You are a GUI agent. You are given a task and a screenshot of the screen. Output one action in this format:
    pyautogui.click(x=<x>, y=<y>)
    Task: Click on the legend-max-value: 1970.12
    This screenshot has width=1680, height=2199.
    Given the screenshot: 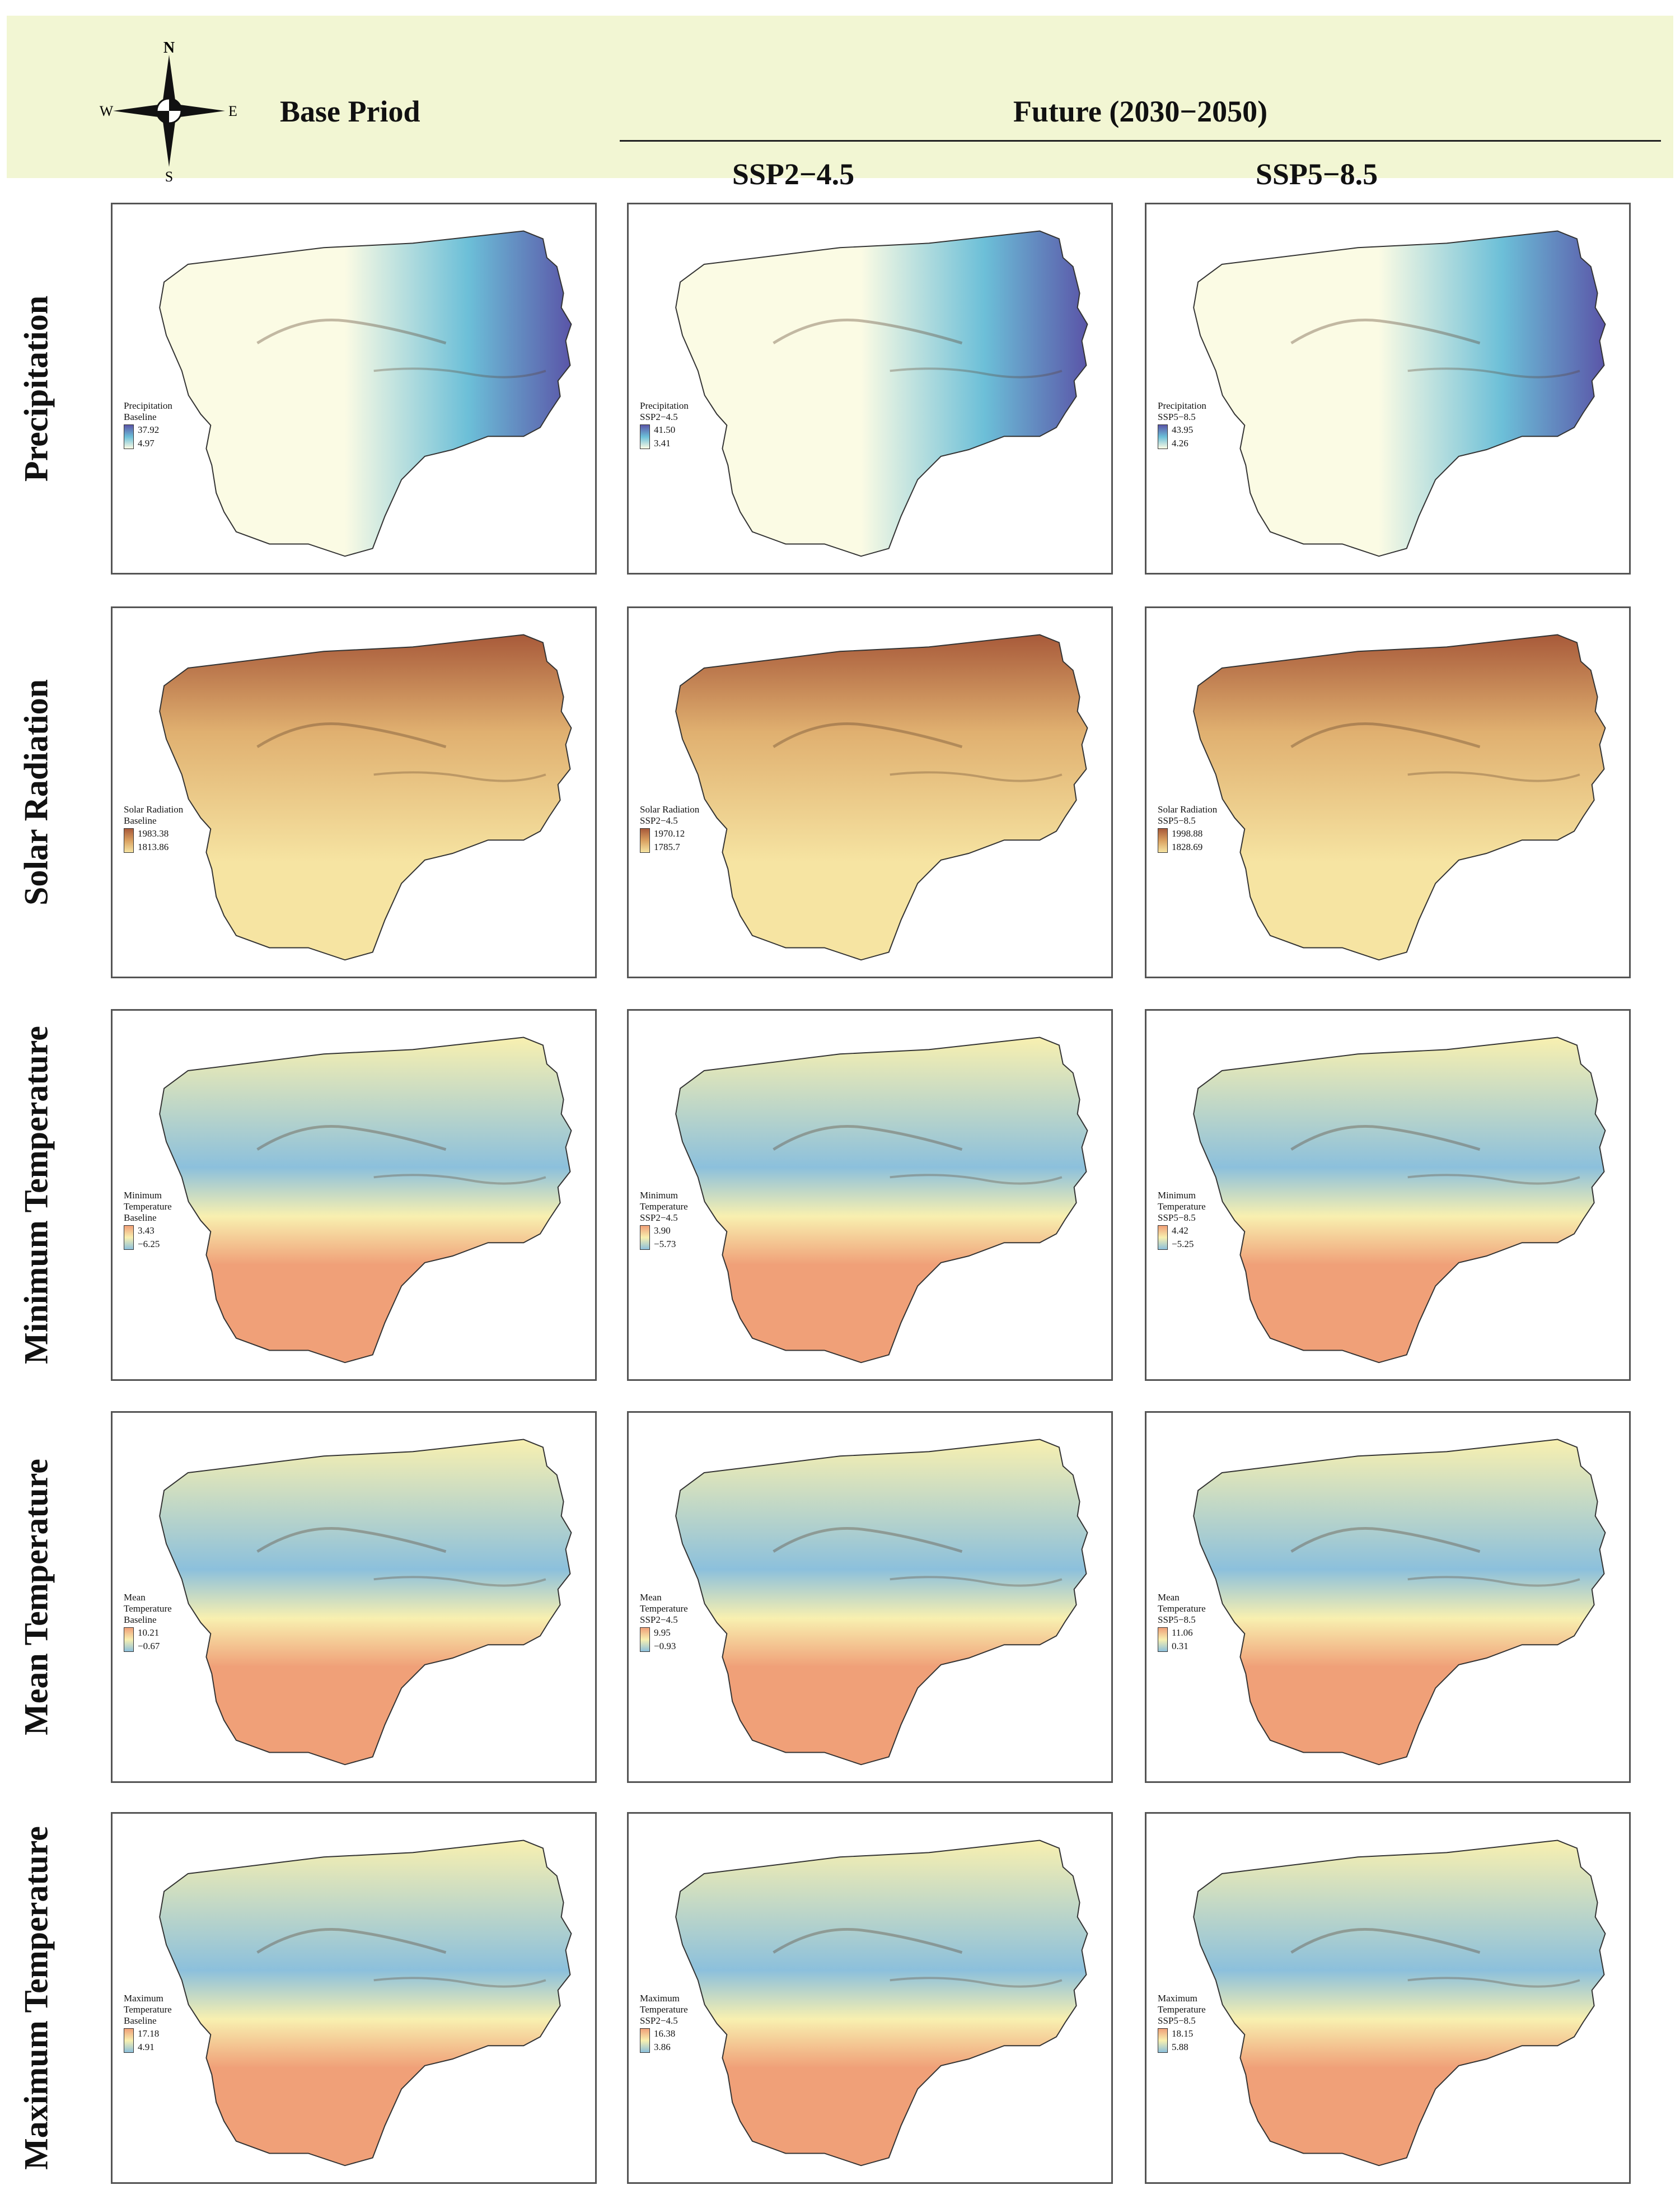 What is the action you would take?
    pyautogui.click(x=669, y=834)
    